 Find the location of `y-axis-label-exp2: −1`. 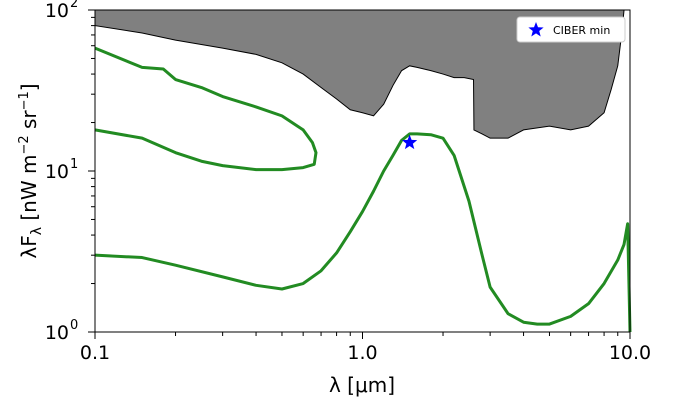

y-axis-label-exp2: −1 is located at coordinates (24, 100).